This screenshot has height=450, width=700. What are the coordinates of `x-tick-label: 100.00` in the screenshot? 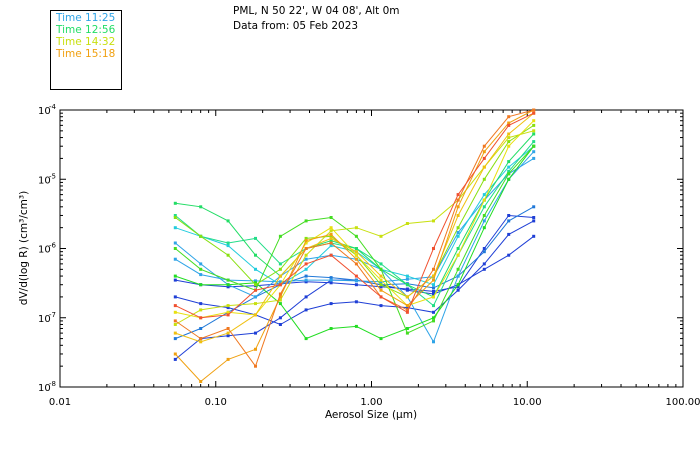 It's located at (683, 402).